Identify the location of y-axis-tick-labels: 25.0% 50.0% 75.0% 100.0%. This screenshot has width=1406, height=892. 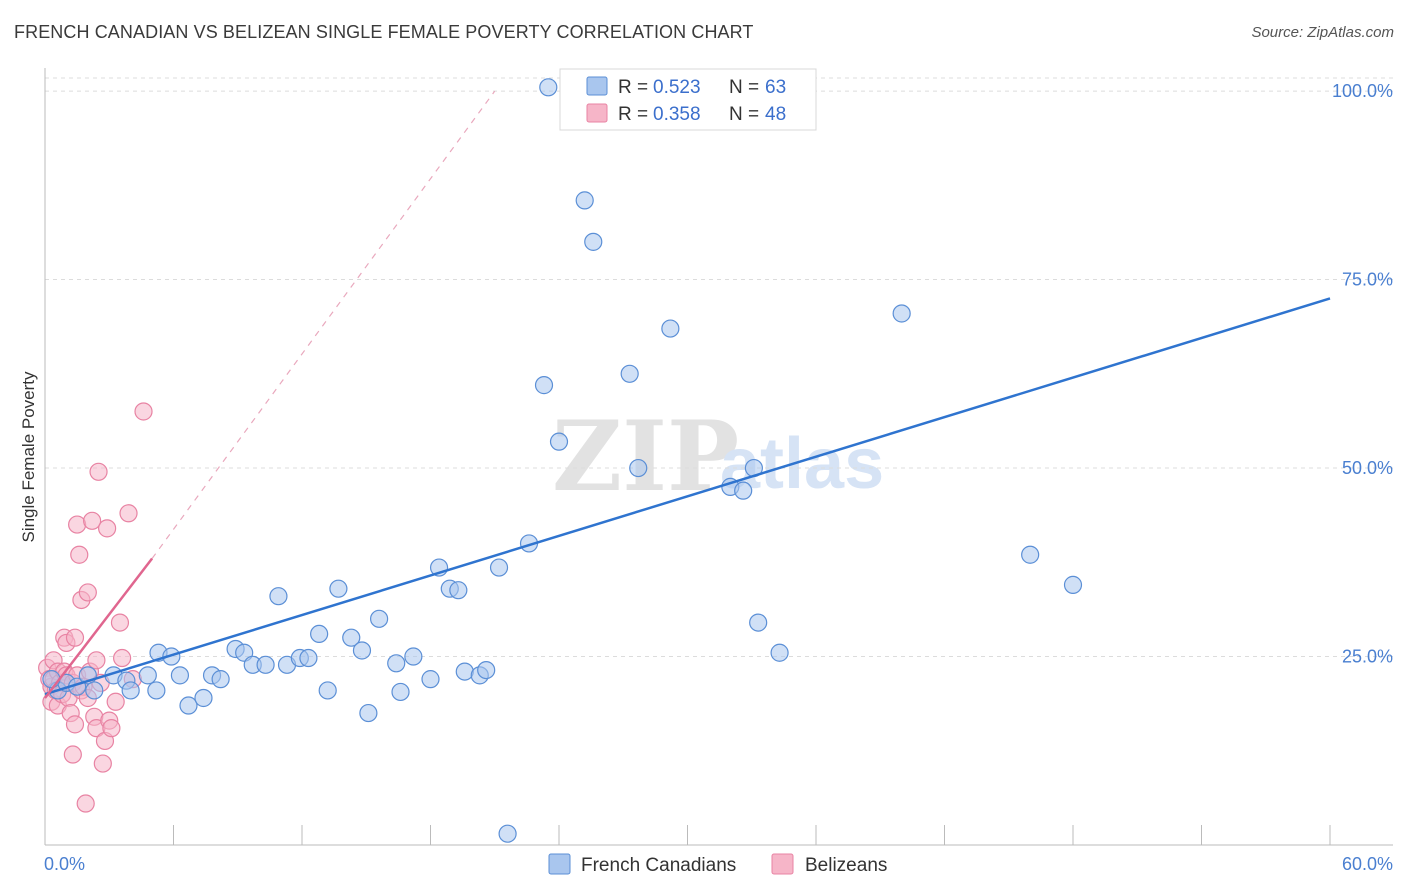
(1362, 373).